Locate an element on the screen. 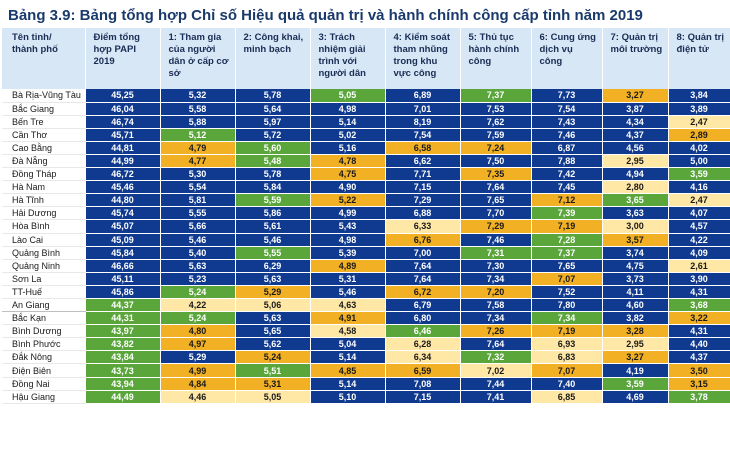 This screenshot has height=452, width=730. col-corruption-control-cell: 6,72 is located at coordinates (423, 292).